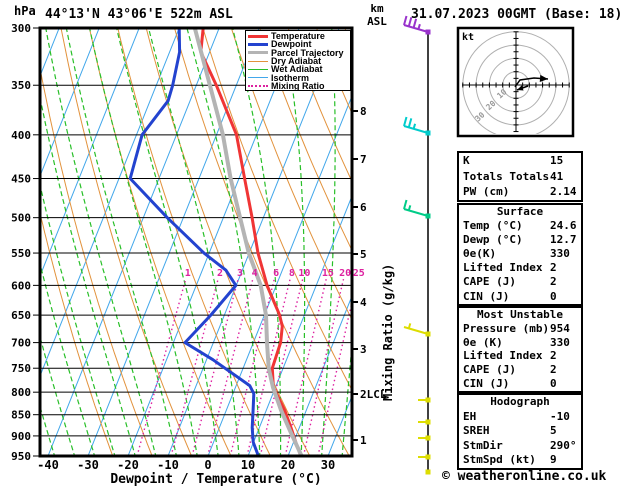 The width and height of the screenshot is (629, 486). What do you see at coordinates (524, 476) in the screenshot?
I see `copyright: © weatheronline.co.uk` at bounding box center [524, 476].